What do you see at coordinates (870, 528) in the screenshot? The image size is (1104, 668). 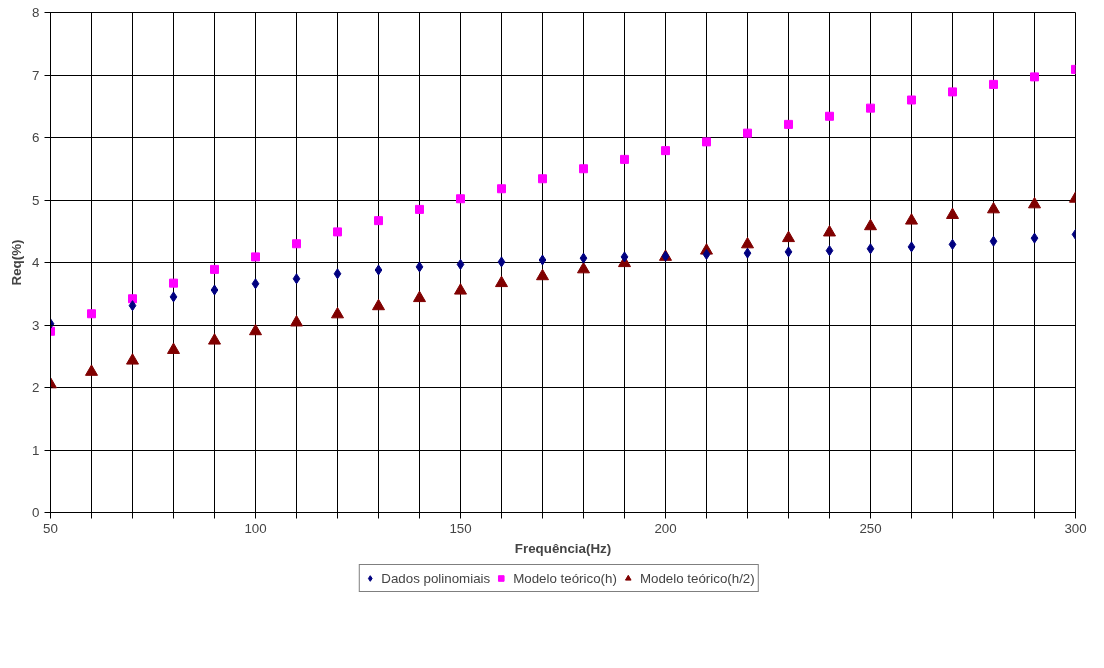 I see `x-tick-label: 250` at bounding box center [870, 528].